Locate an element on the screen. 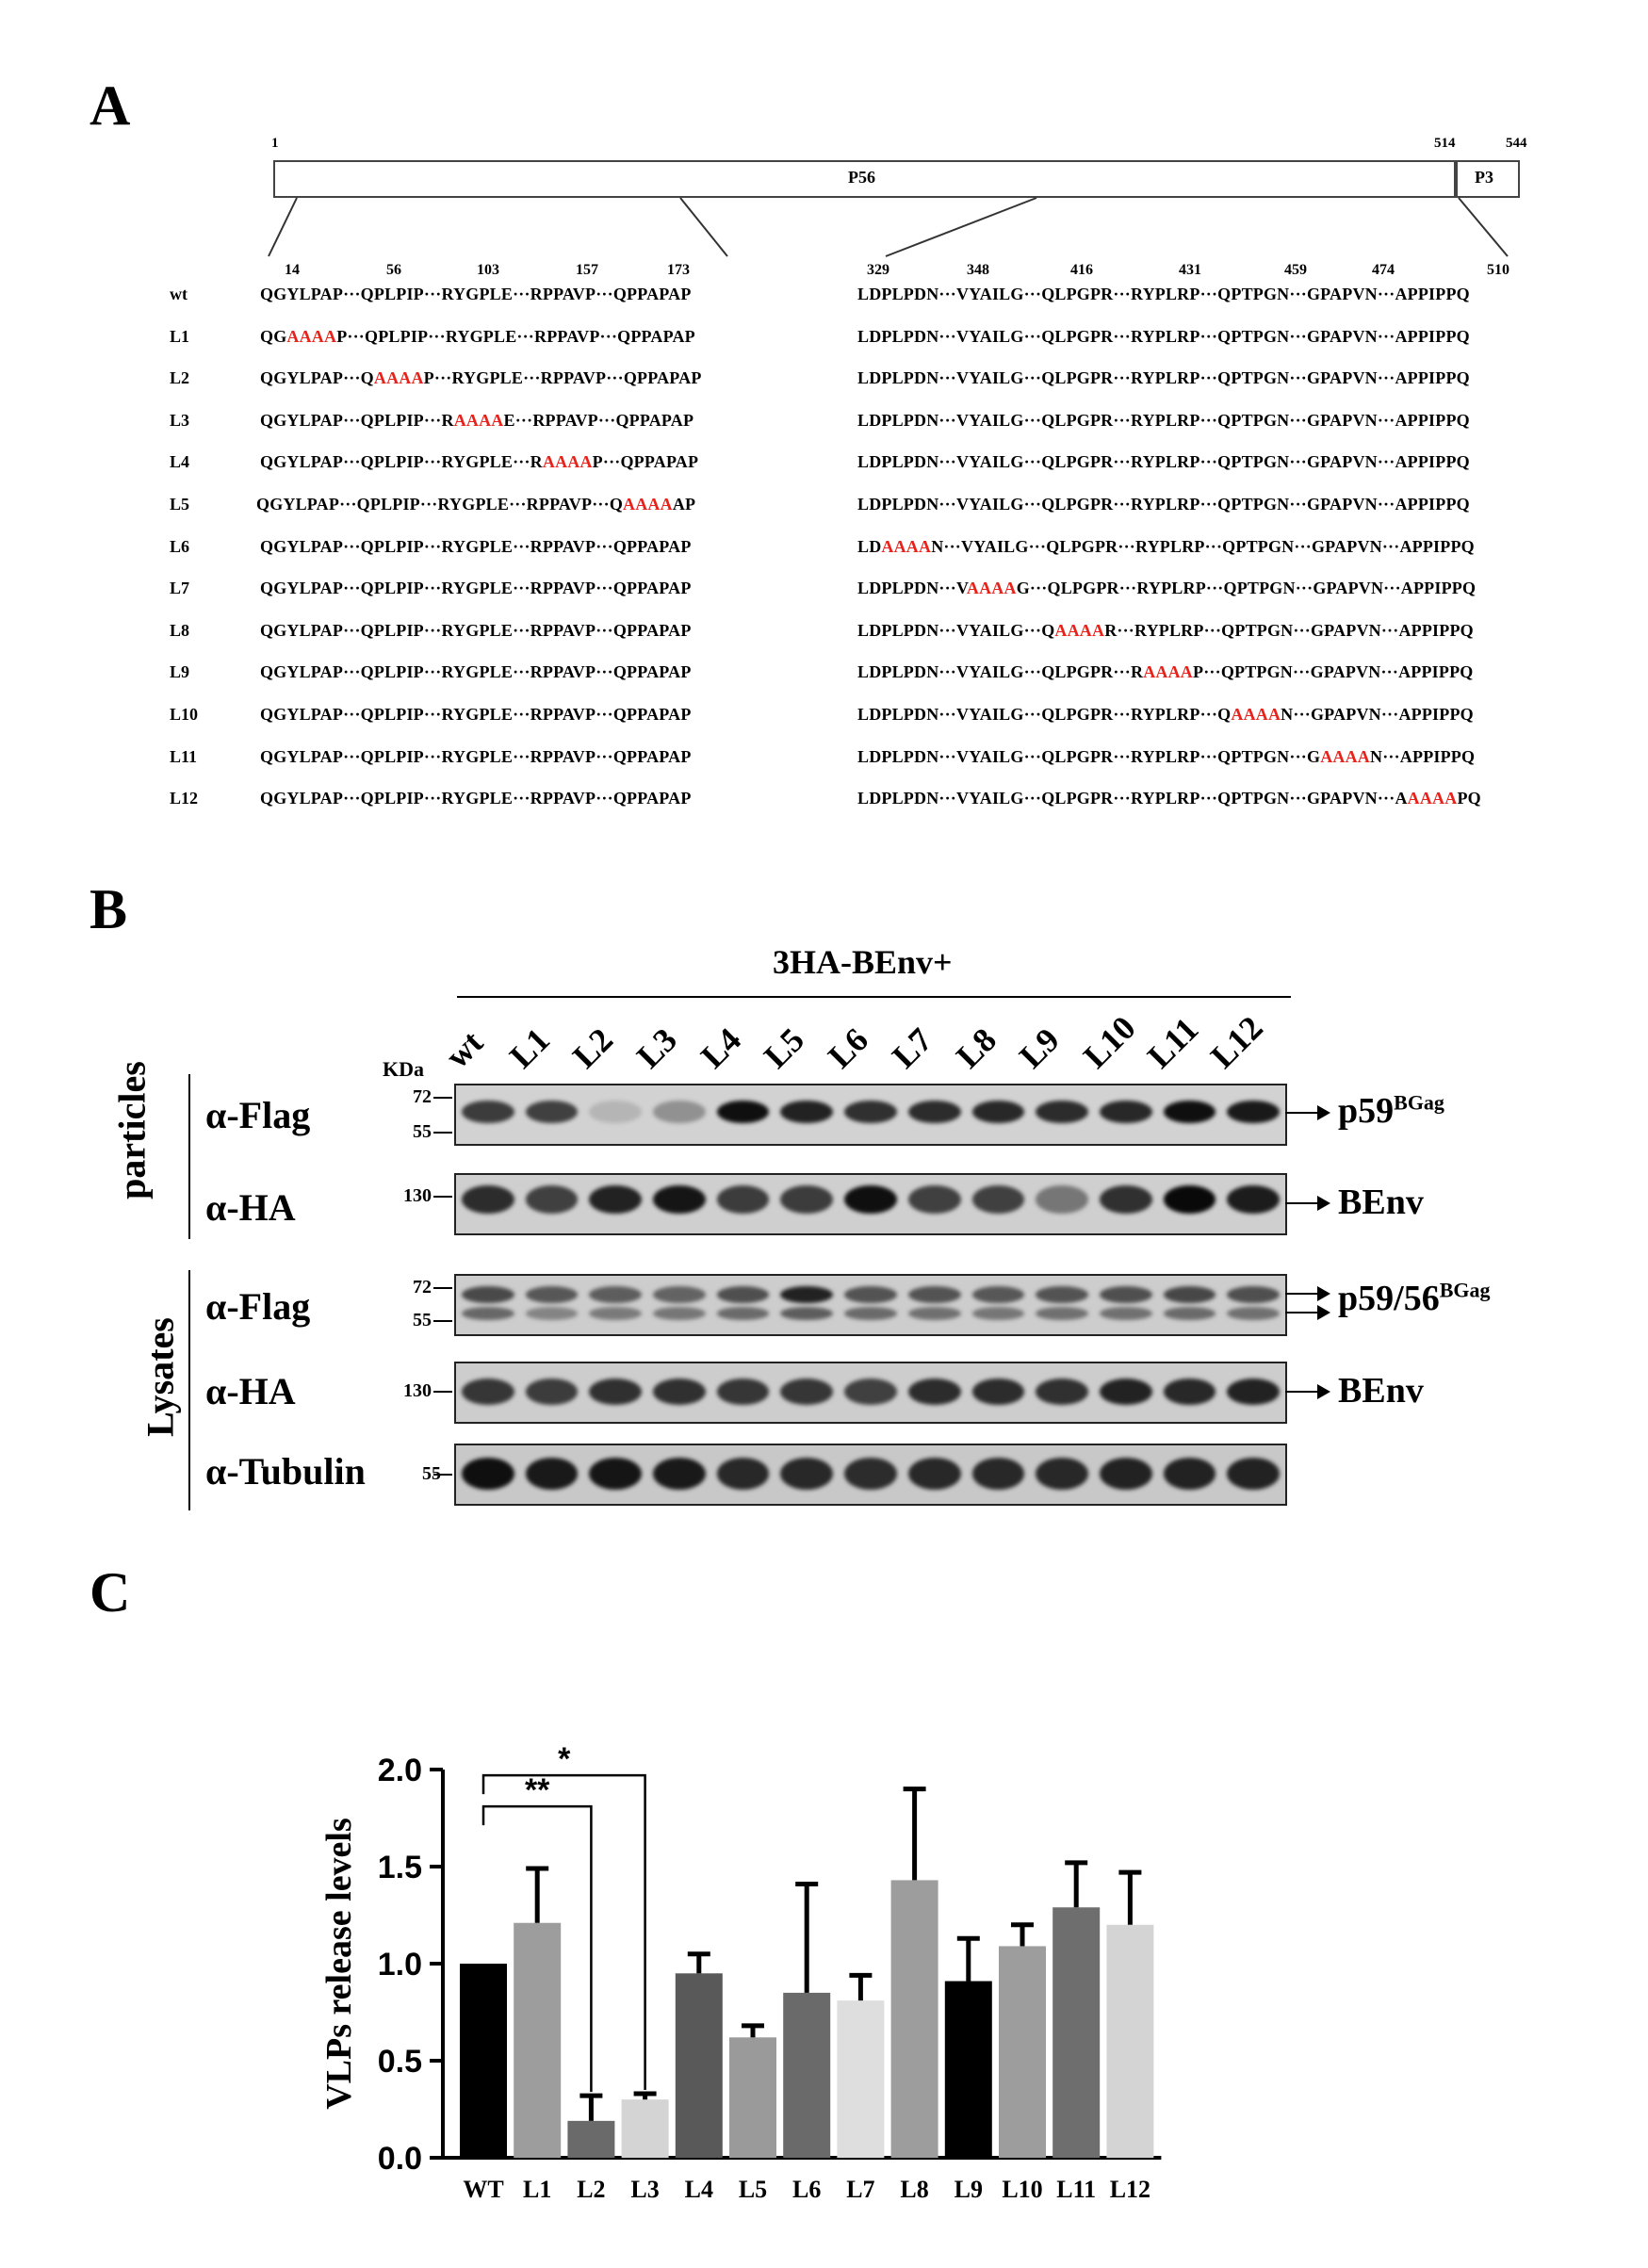  sequence-fragment: QG is located at coordinates (274, 336).